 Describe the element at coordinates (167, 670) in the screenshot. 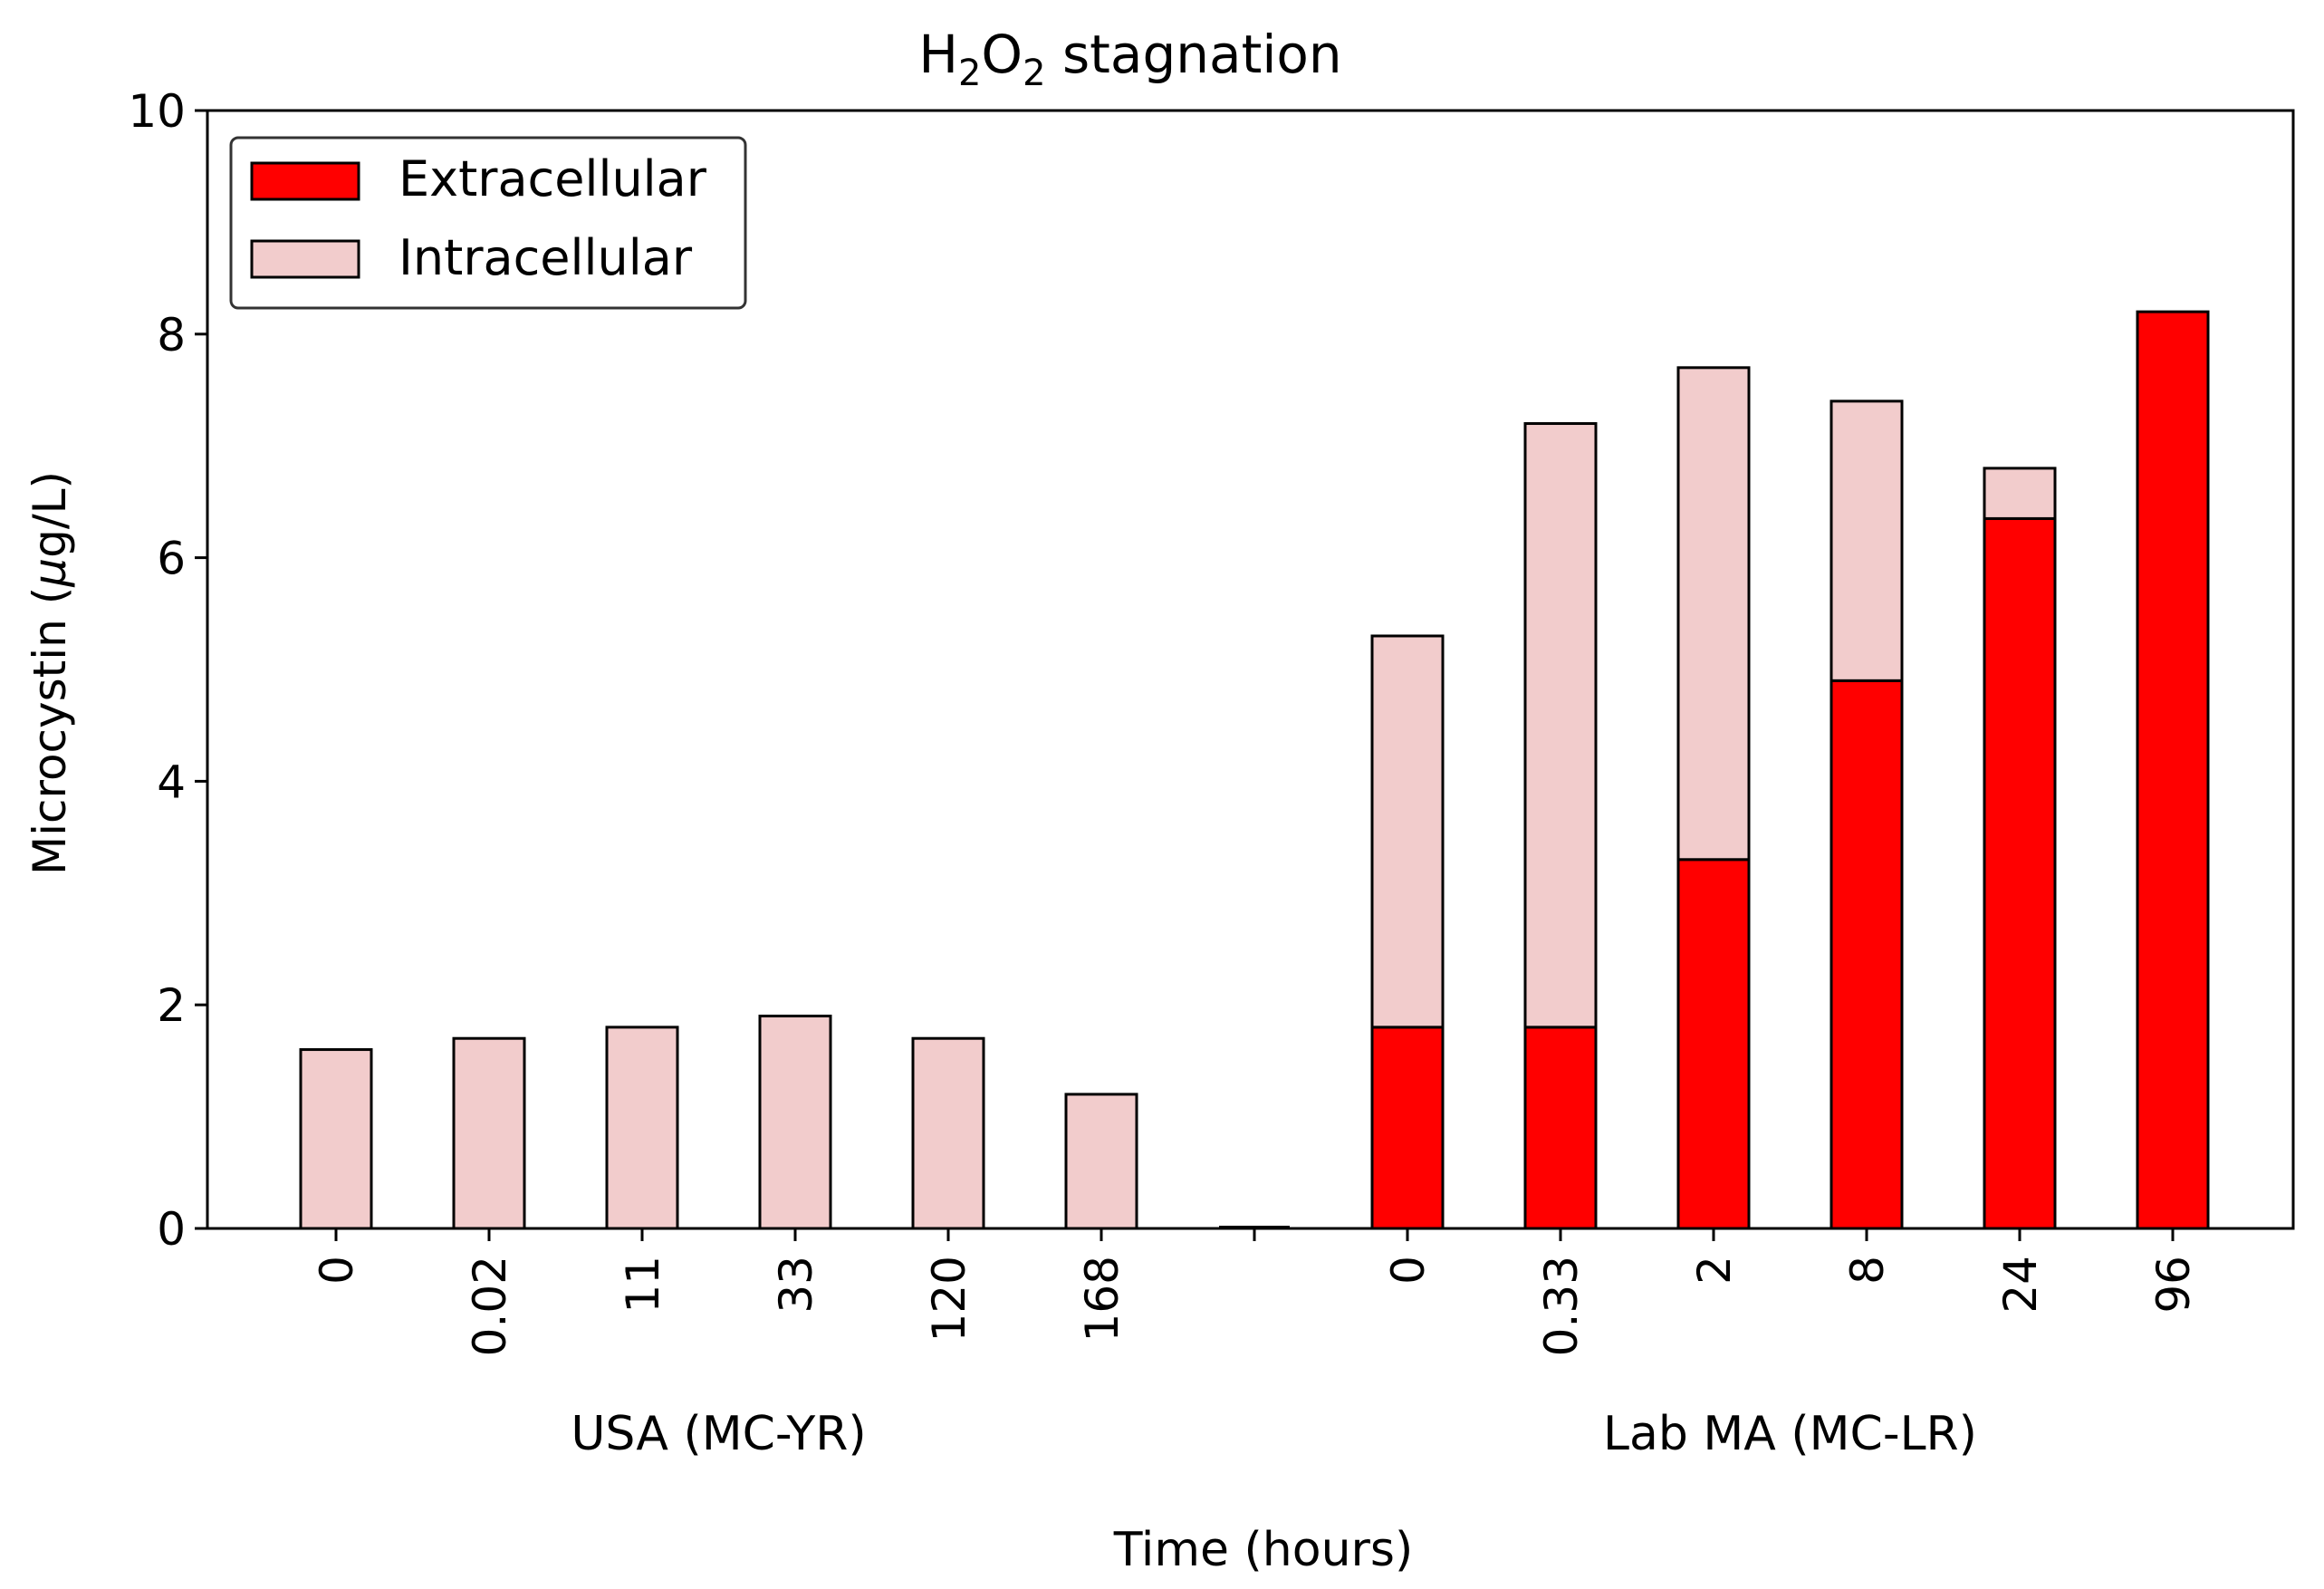

I see `y-axis: 0 2 4 6 8 10` at that location.